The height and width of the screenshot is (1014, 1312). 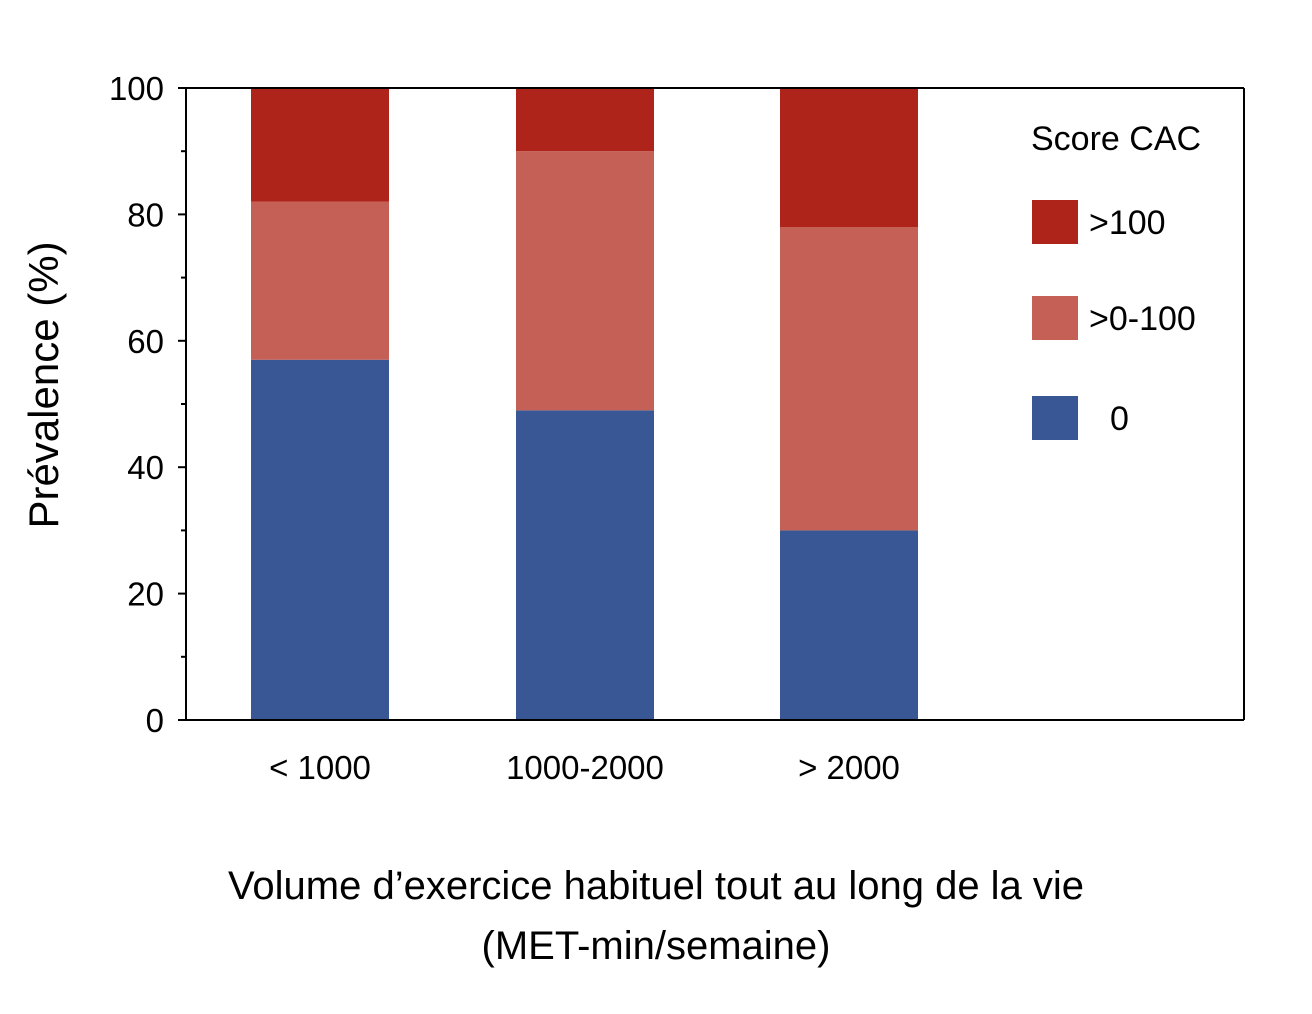 I want to click on x-tick-label: < 1000, so click(x=320, y=767).